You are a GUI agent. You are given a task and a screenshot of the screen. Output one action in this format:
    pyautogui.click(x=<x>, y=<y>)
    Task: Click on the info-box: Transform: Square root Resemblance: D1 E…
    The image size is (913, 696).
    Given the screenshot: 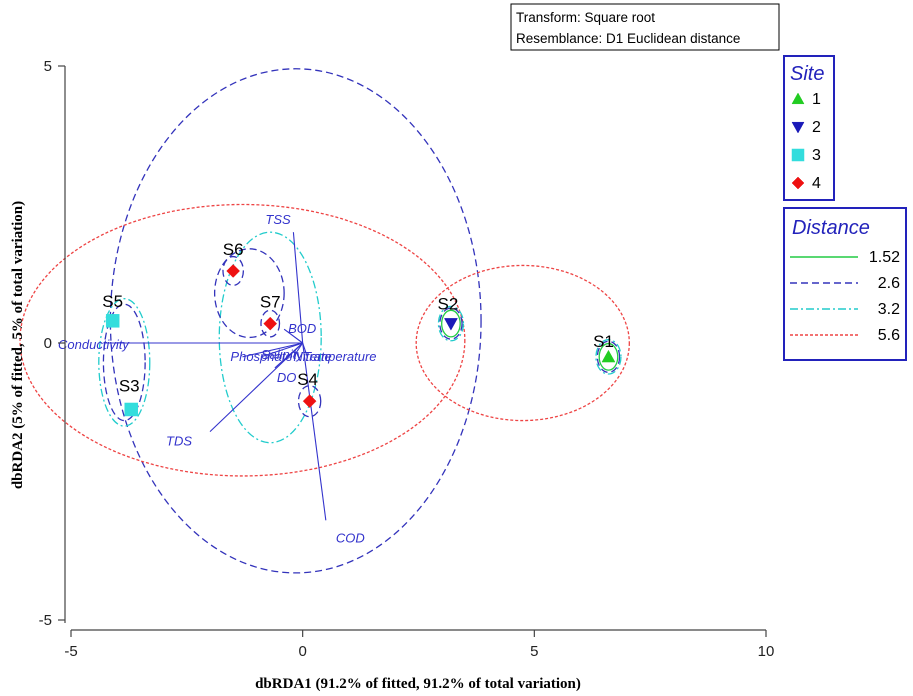 What is the action you would take?
    pyautogui.click(x=645, y=27)
    